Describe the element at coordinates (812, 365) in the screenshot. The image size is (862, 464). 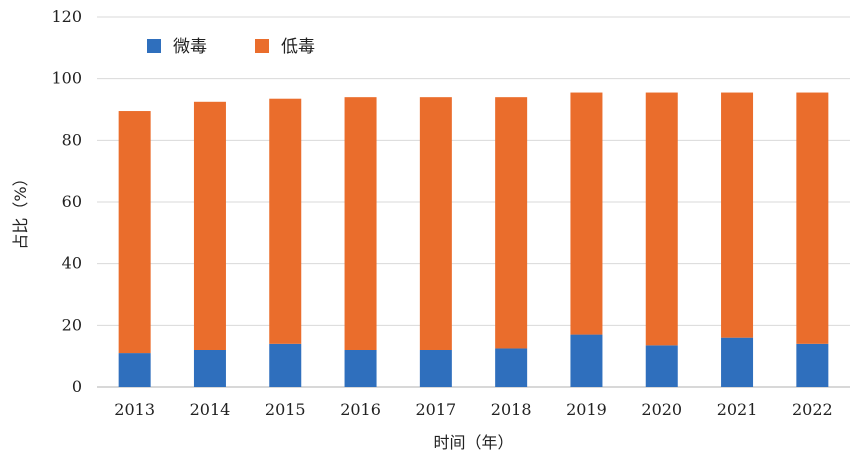
I see `bar-segment-weidu-2022` at that location.